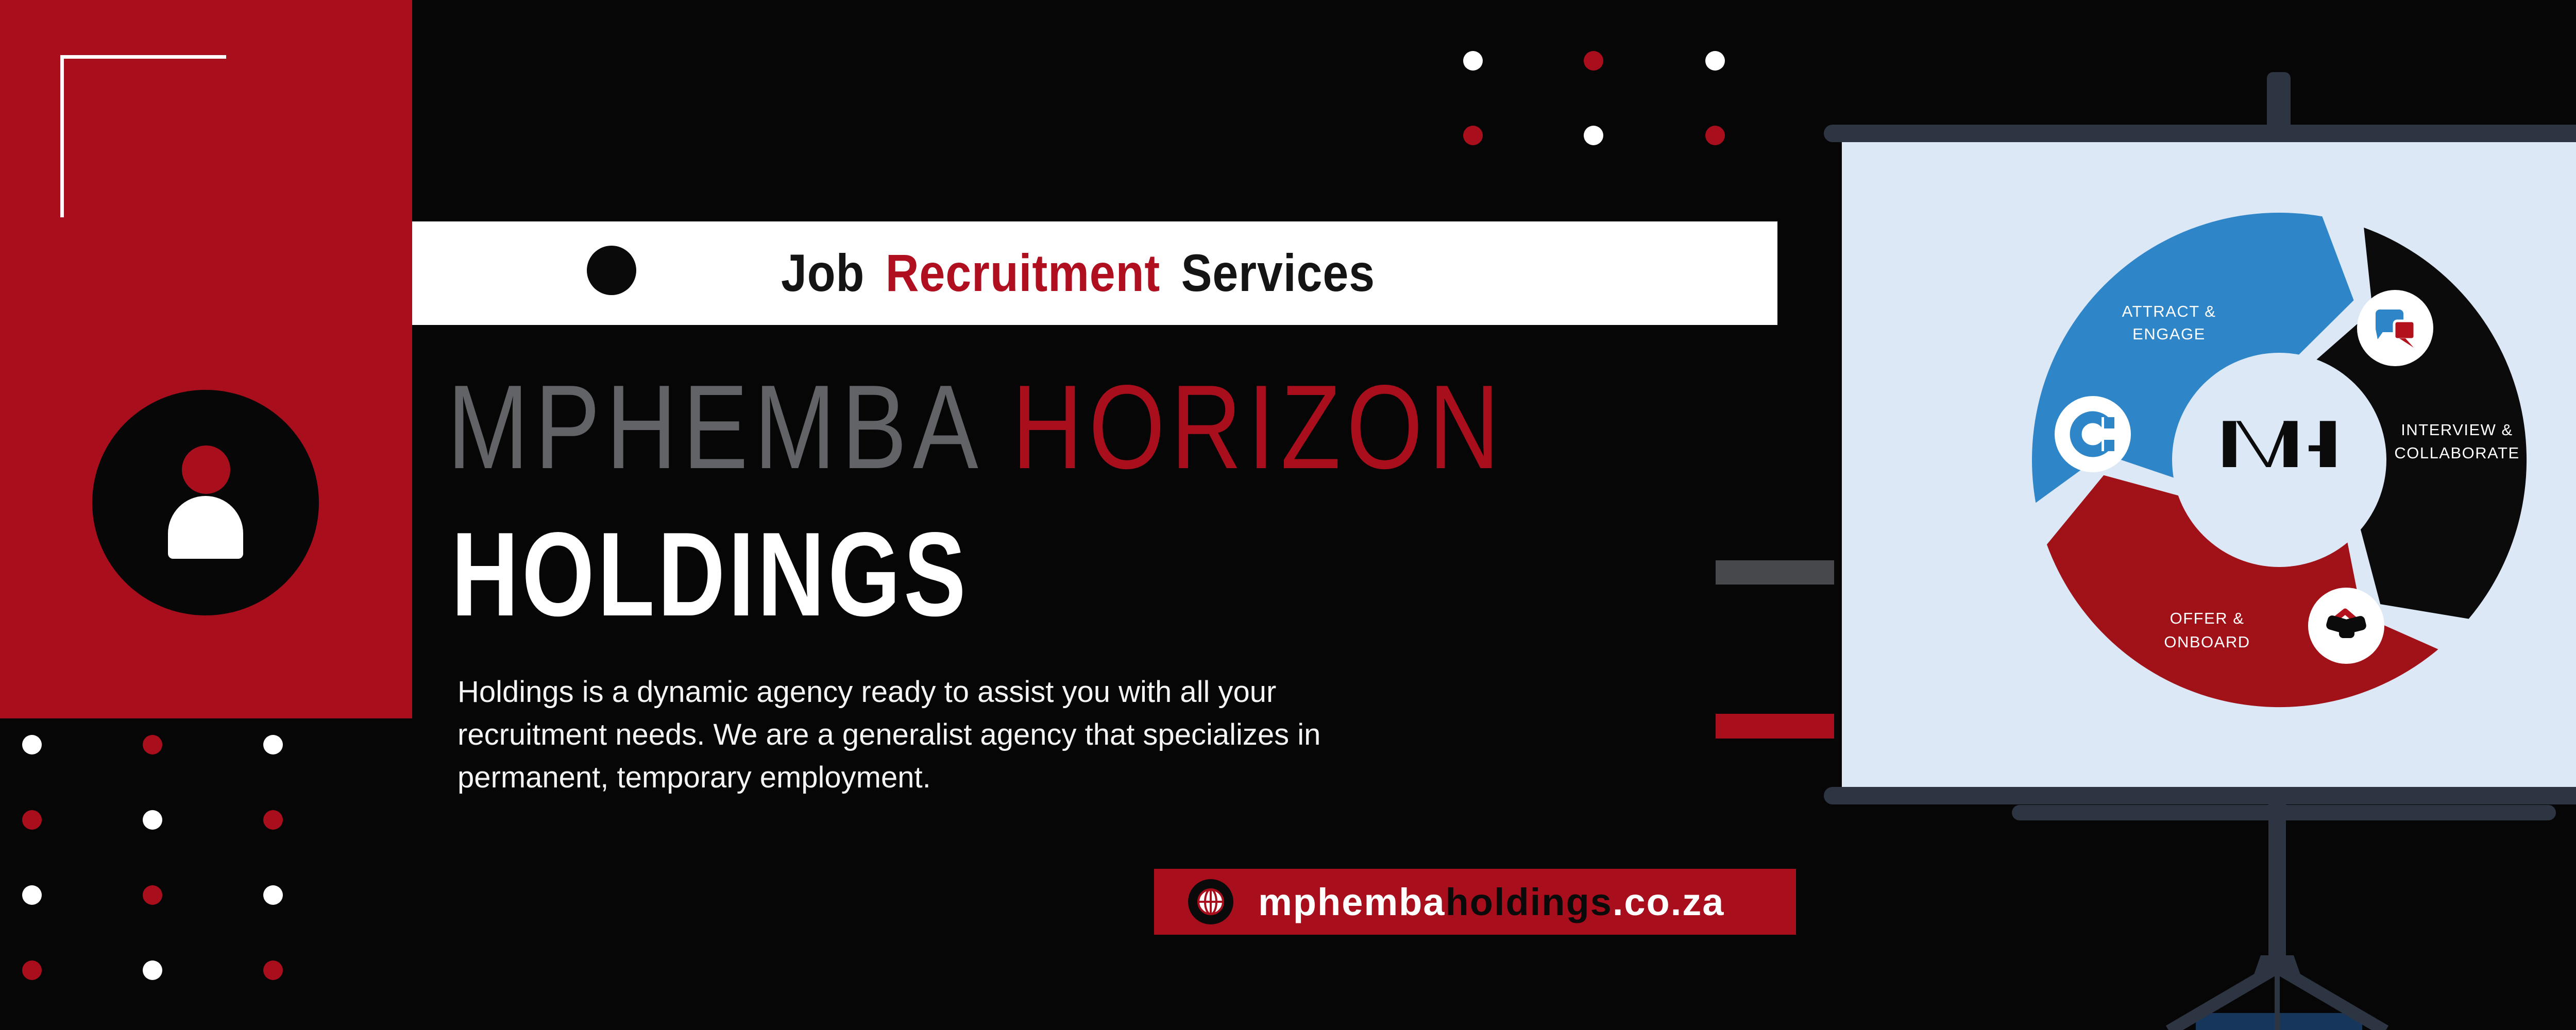  I want to click on diagram-center-disc, so click(2279, 460).